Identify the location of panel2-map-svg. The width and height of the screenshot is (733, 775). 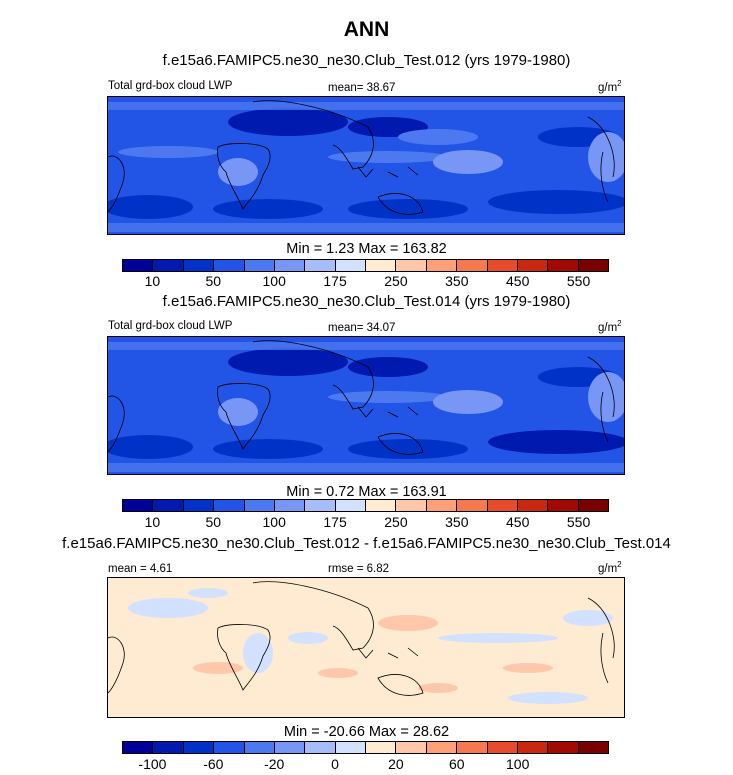
(366, 405).